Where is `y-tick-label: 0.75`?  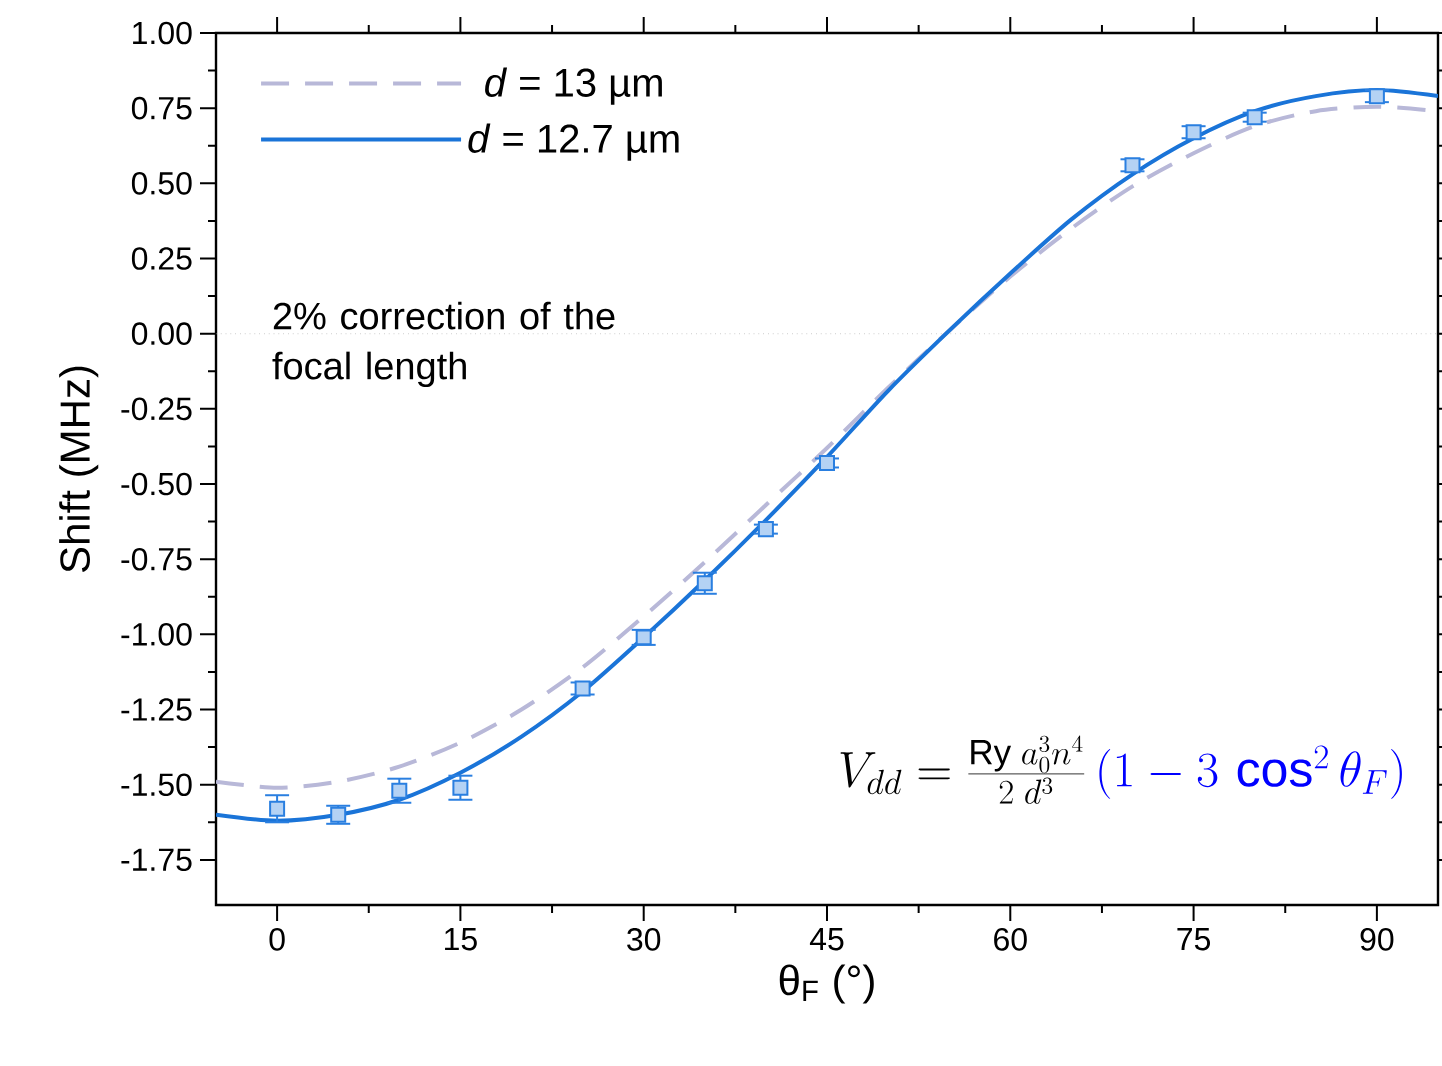
y-tick-label: 0.75 is located at coordinates (161, 108).